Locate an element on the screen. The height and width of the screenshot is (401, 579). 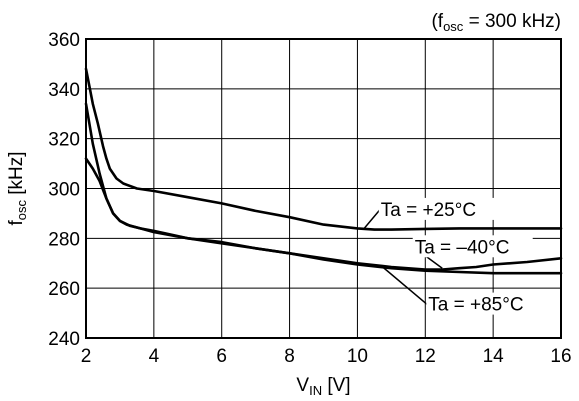
curve-label-ta-25-c-bg is located at coordinates (438, 208).